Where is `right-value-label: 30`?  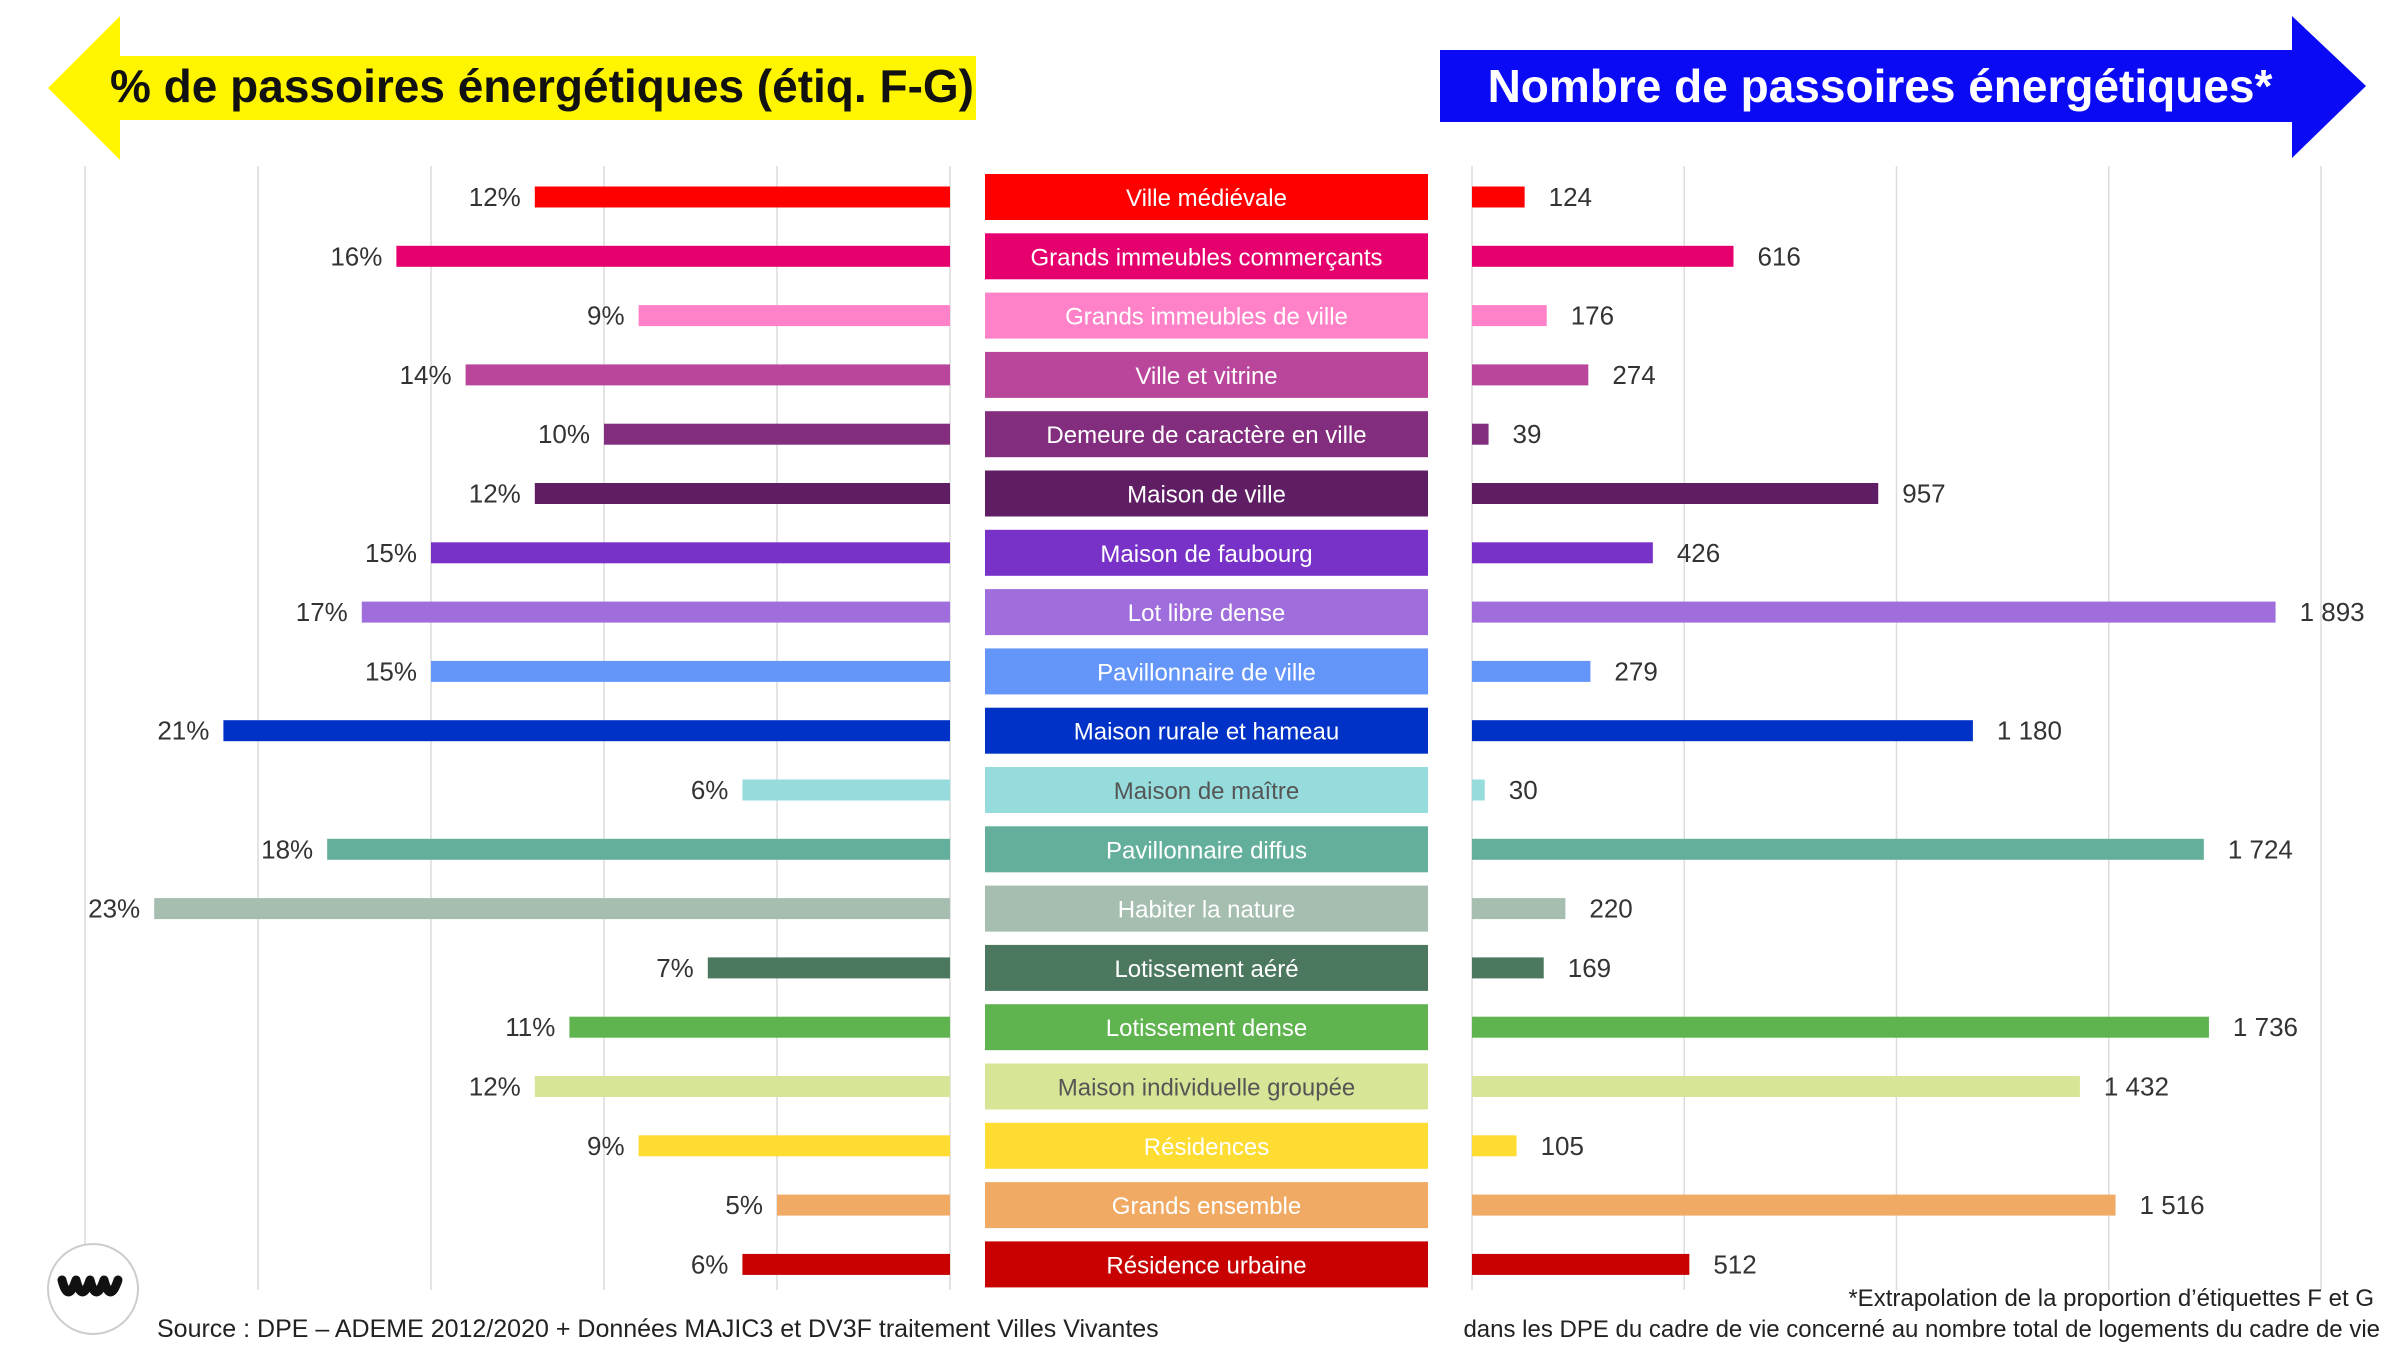
right-value-label: 30 is located at coordinates (1523, 790).